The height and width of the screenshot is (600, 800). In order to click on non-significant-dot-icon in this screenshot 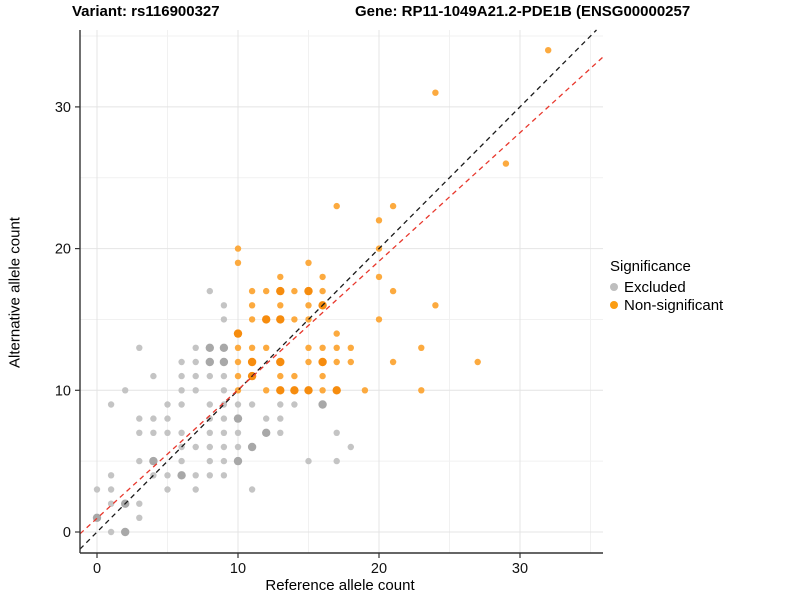, I will do `click(614, 305)`.